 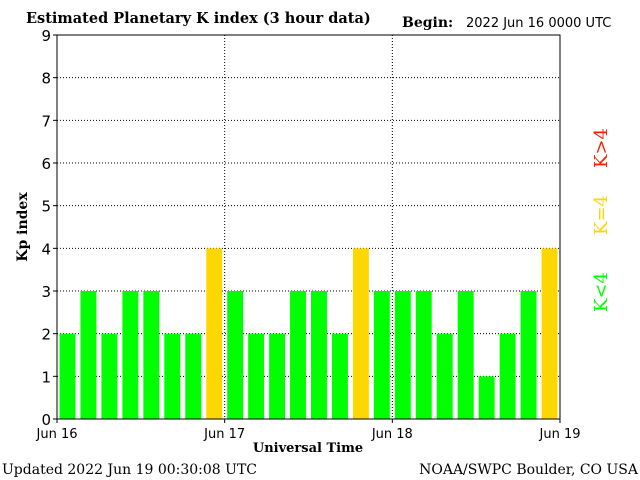 What do you see at coordinates (308, 448) in the screenshot?
I see `x-axis-label: Universal Time` at bounding box center [308, 448].